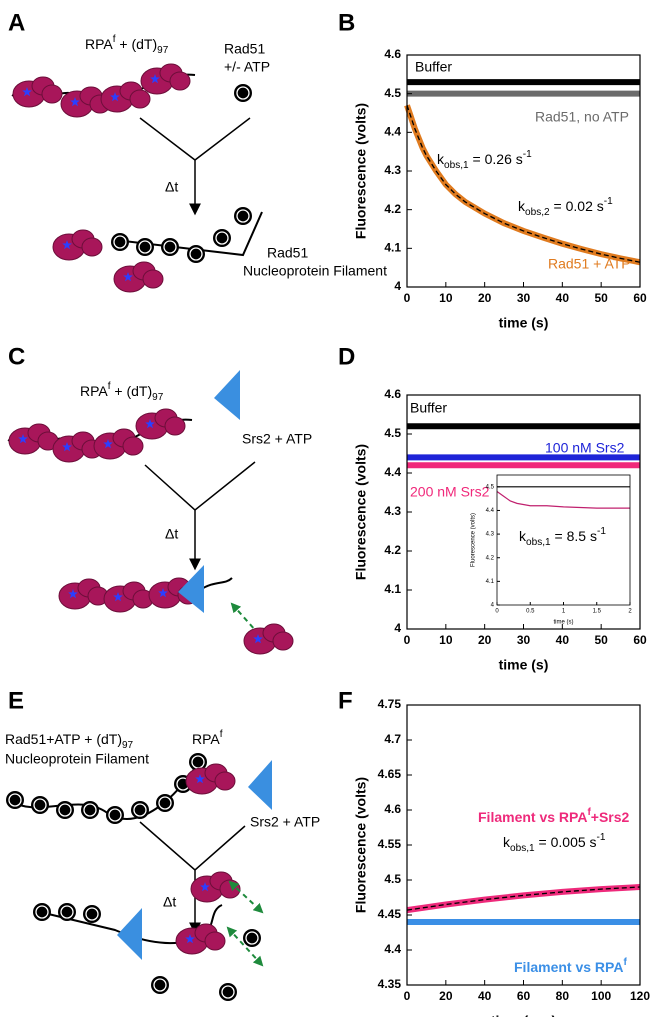 This screenshot has width=661, height=1017. Describe the element at coordinates (392, 739) in the screenshot. I see `y-tick-label: 4.7` at that location.